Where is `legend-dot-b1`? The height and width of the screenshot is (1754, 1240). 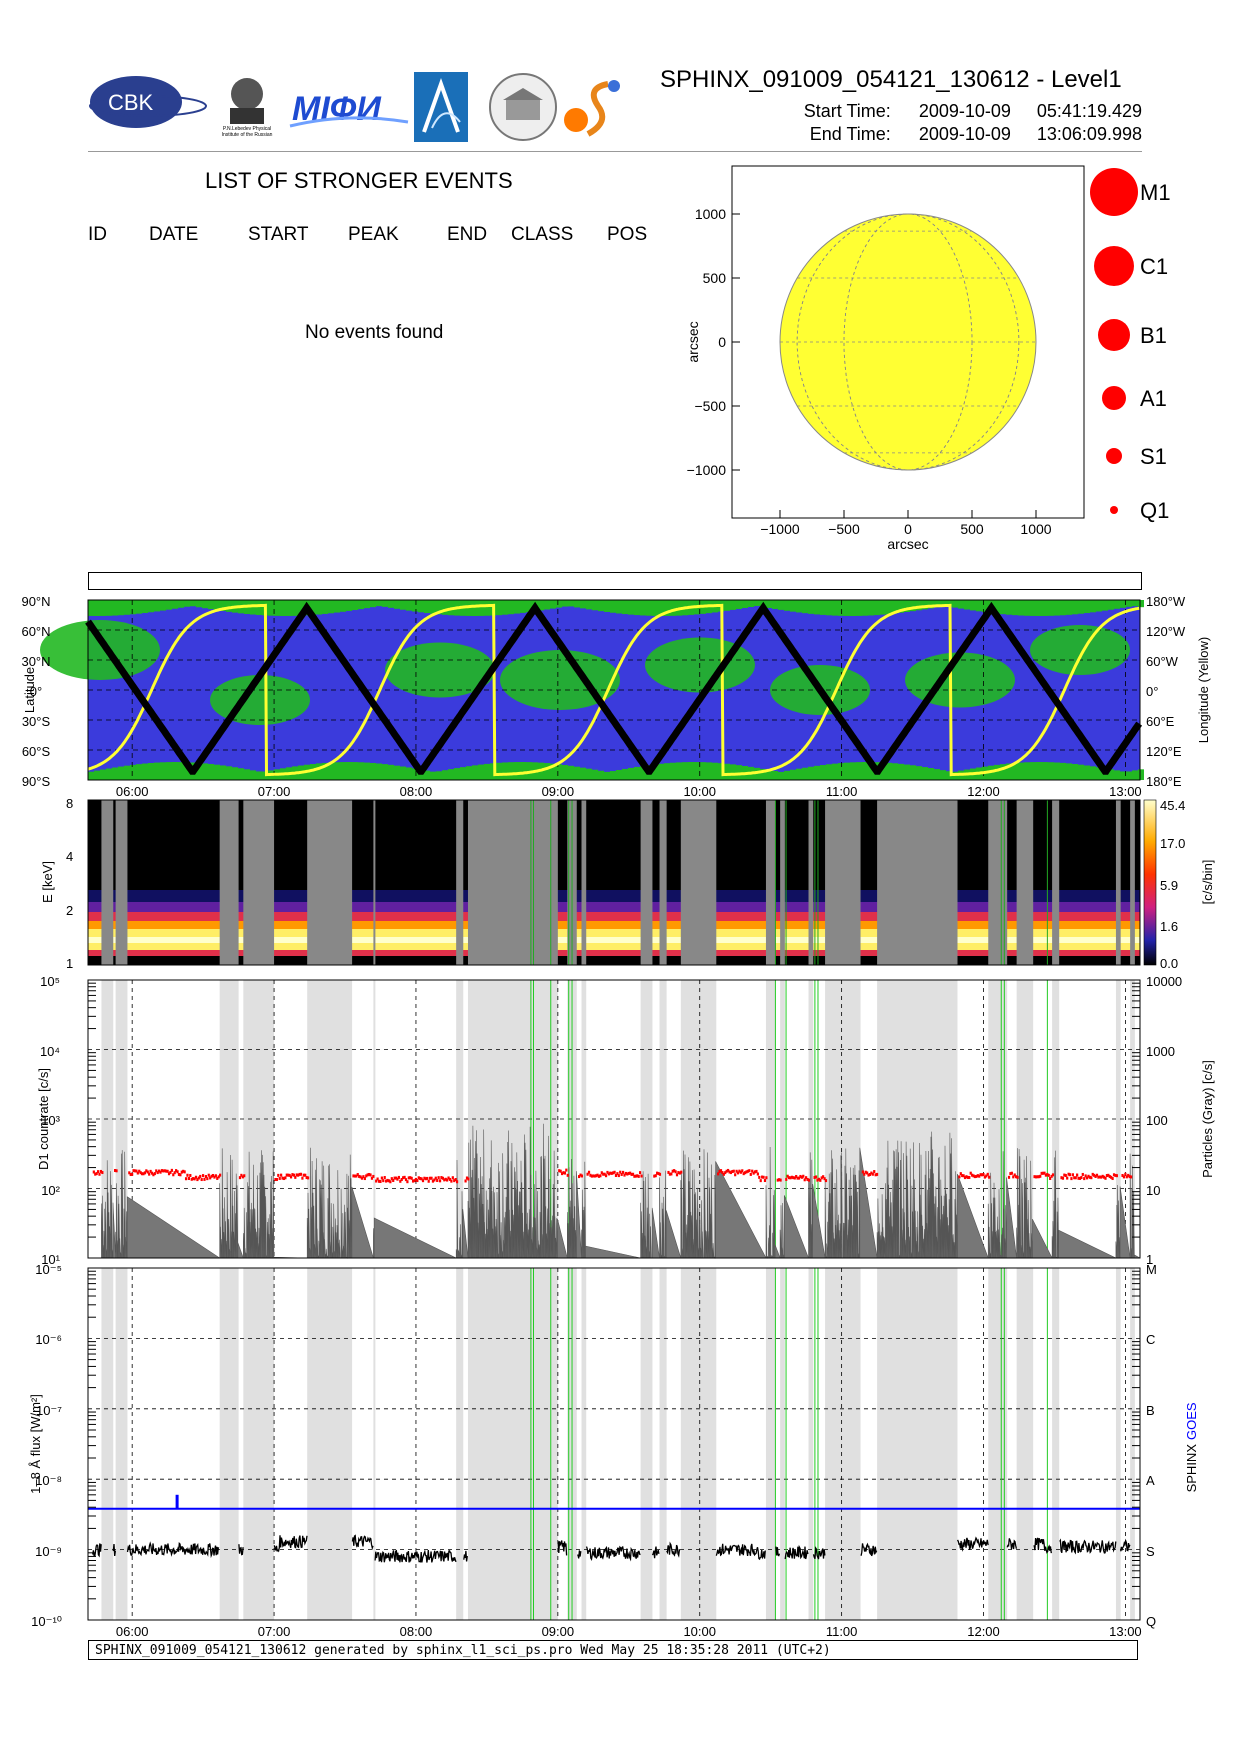 legend-dot-b1 is located at coordinates (1114, 335).